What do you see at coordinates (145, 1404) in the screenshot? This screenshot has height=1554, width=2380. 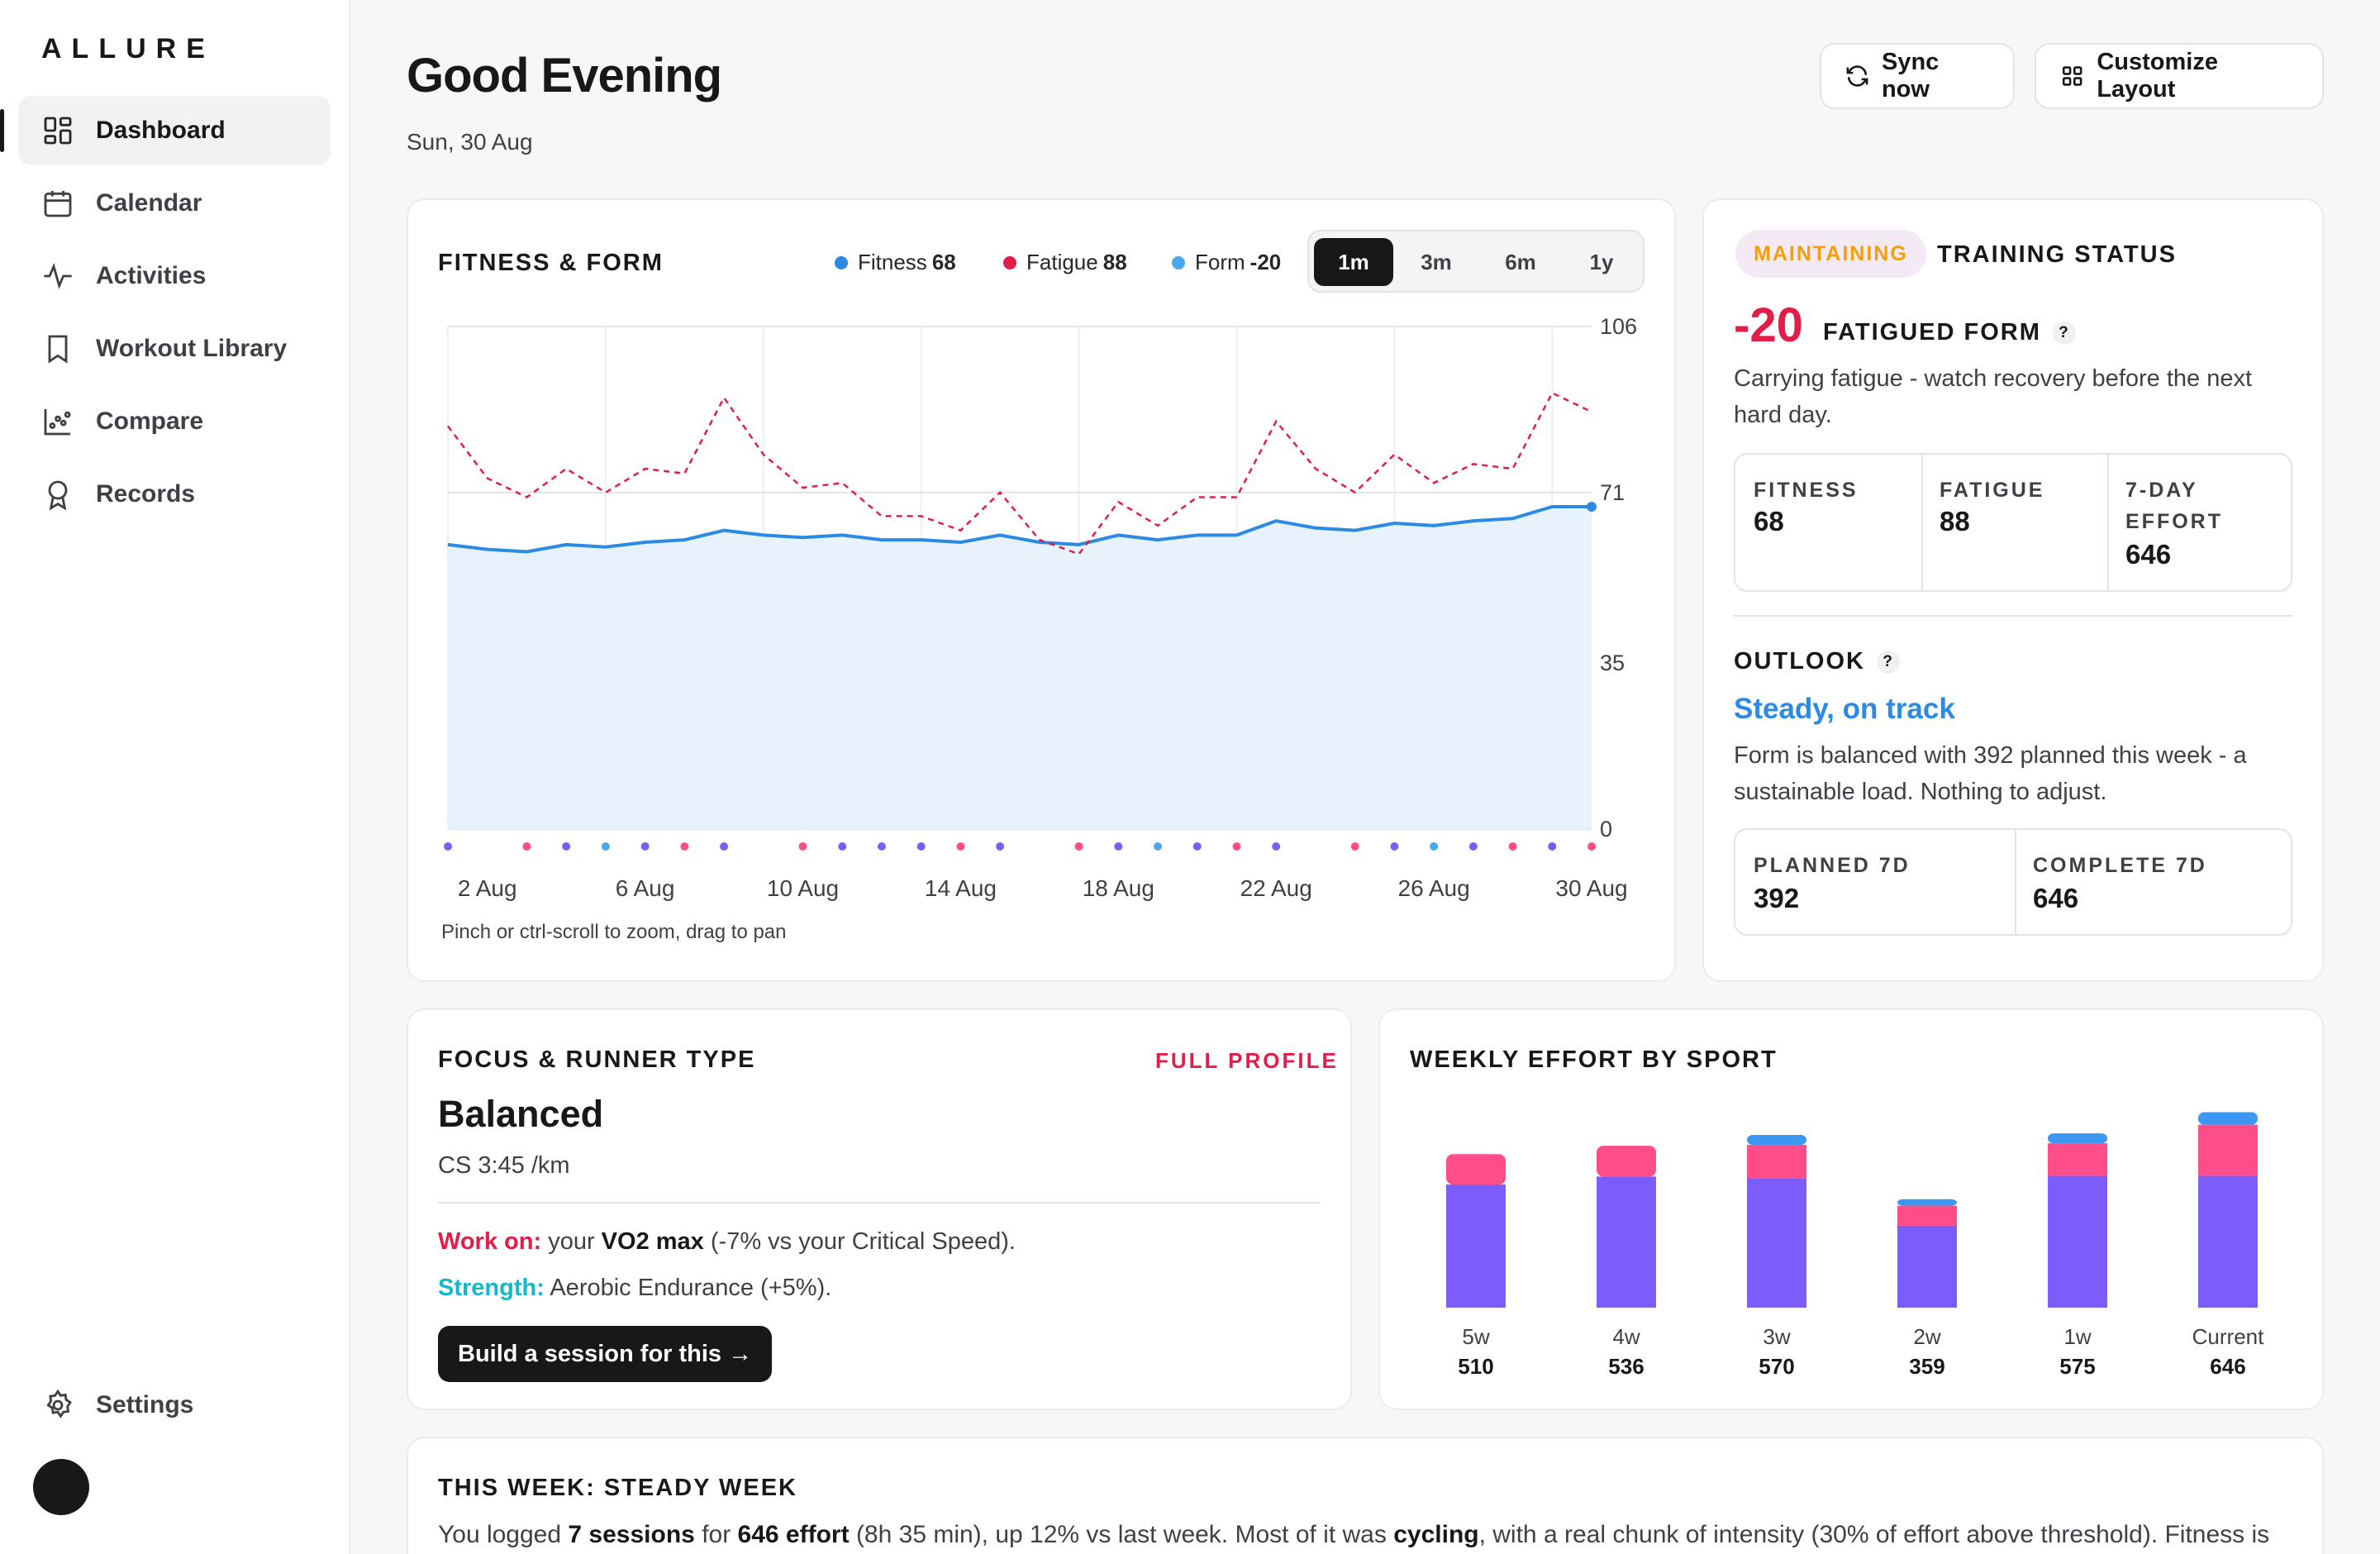 I see `sidebar-item-label: Settings` at bounding box center [145, 1404].